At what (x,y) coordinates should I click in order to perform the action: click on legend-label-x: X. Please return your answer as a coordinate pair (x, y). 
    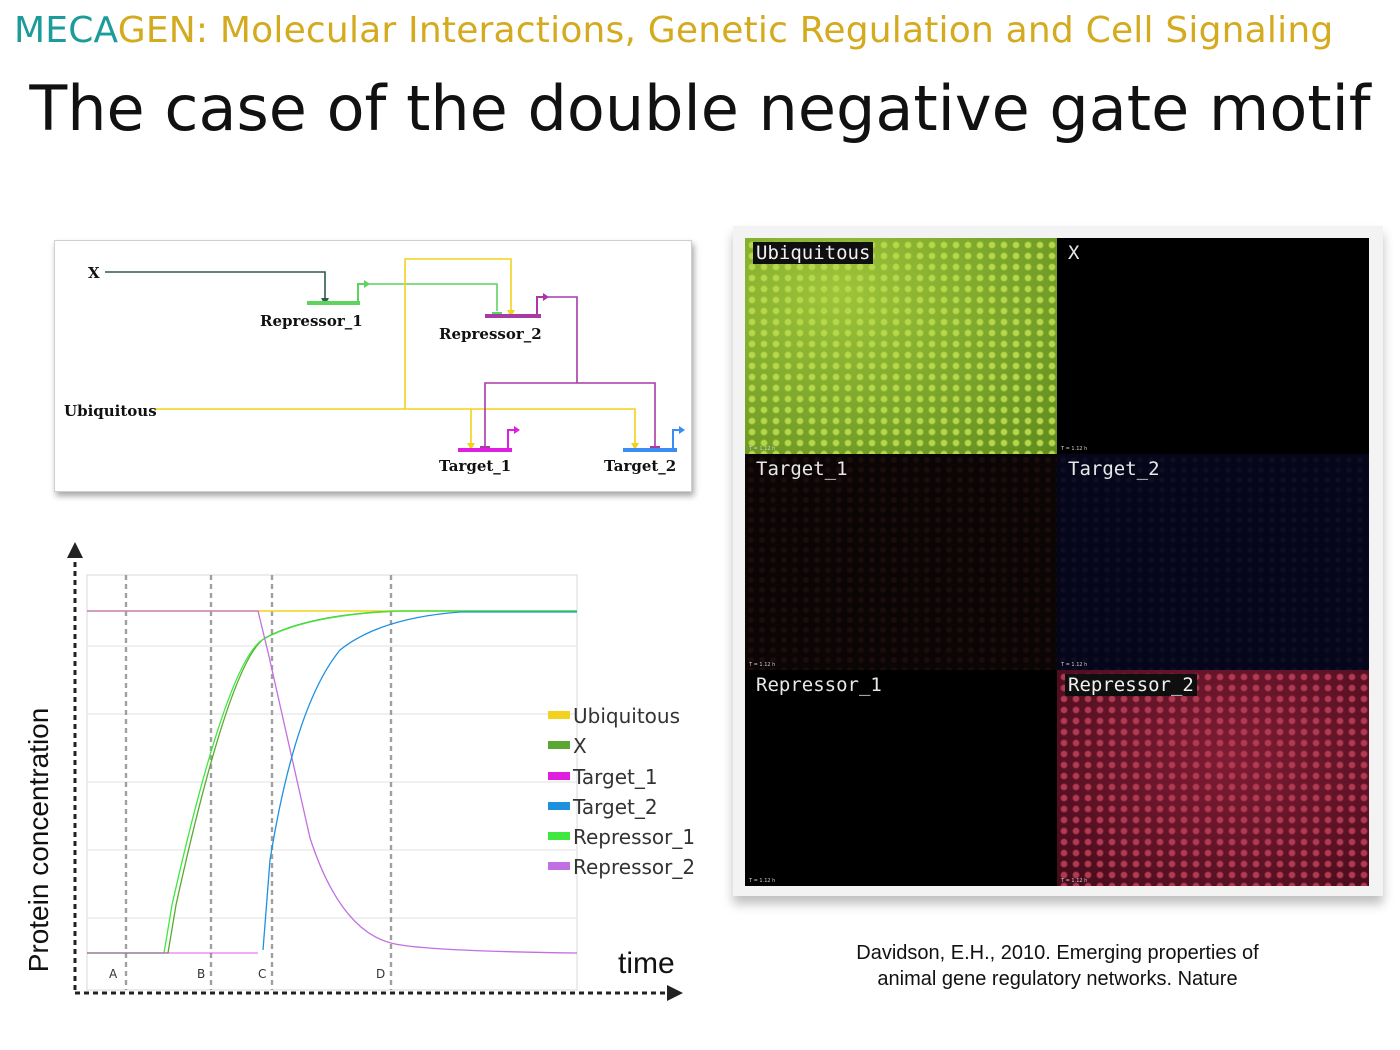
    Looking at the image, I should click on (580, 746).